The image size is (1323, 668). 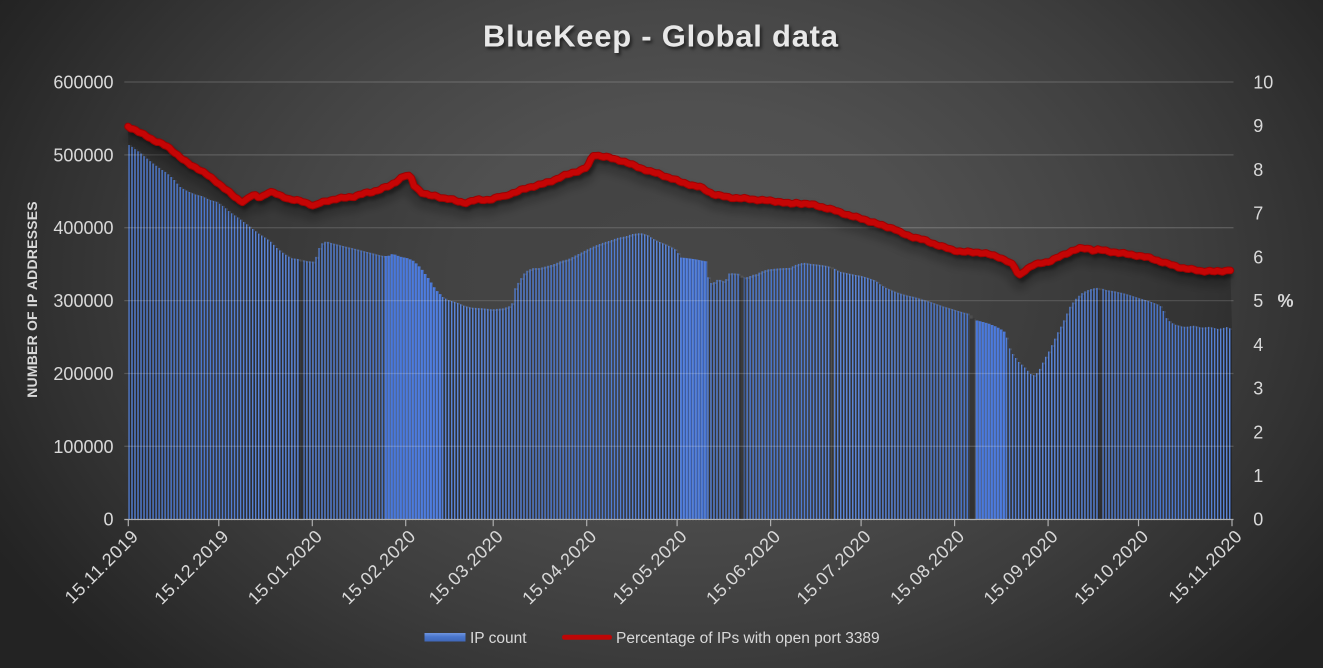 I want to click on svg-text: 300000, so click(x=83, y=301).